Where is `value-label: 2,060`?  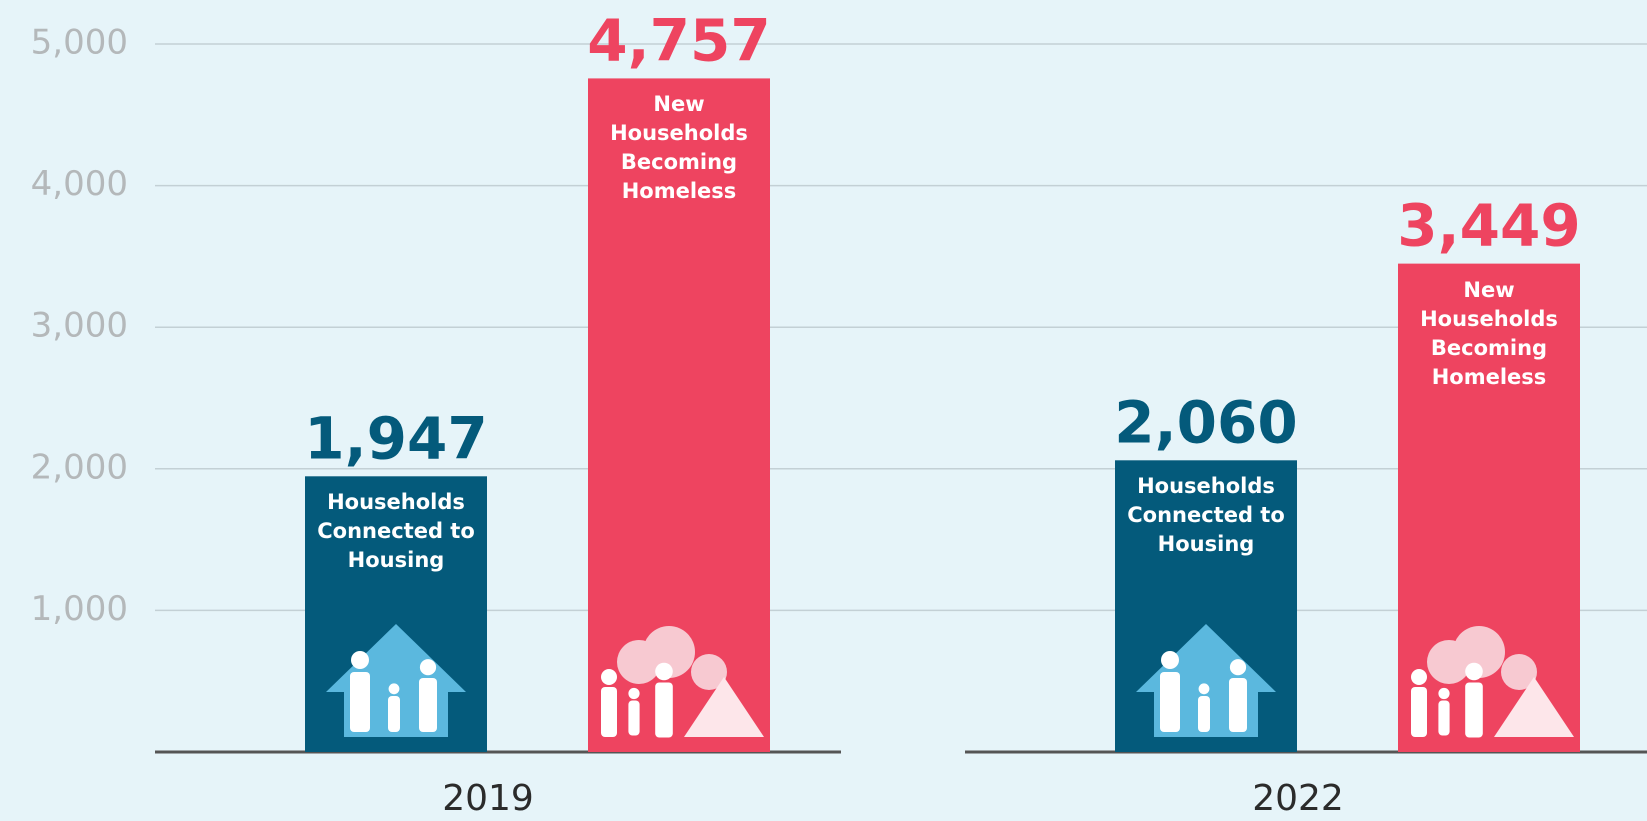
value-label: 2,060 is located at coordinates (1205, 422).